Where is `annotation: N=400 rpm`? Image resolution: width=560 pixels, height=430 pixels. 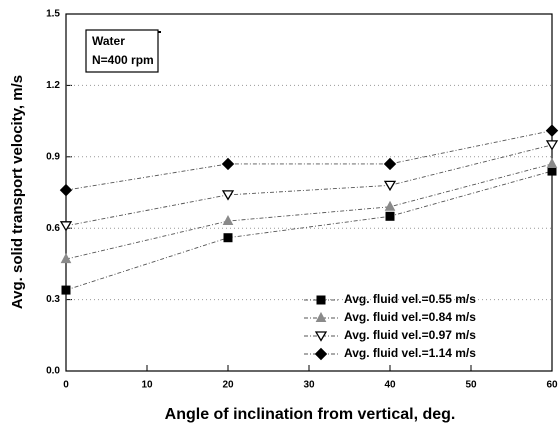 annotation: N=400 rpm is located at coordinates (123, 60).